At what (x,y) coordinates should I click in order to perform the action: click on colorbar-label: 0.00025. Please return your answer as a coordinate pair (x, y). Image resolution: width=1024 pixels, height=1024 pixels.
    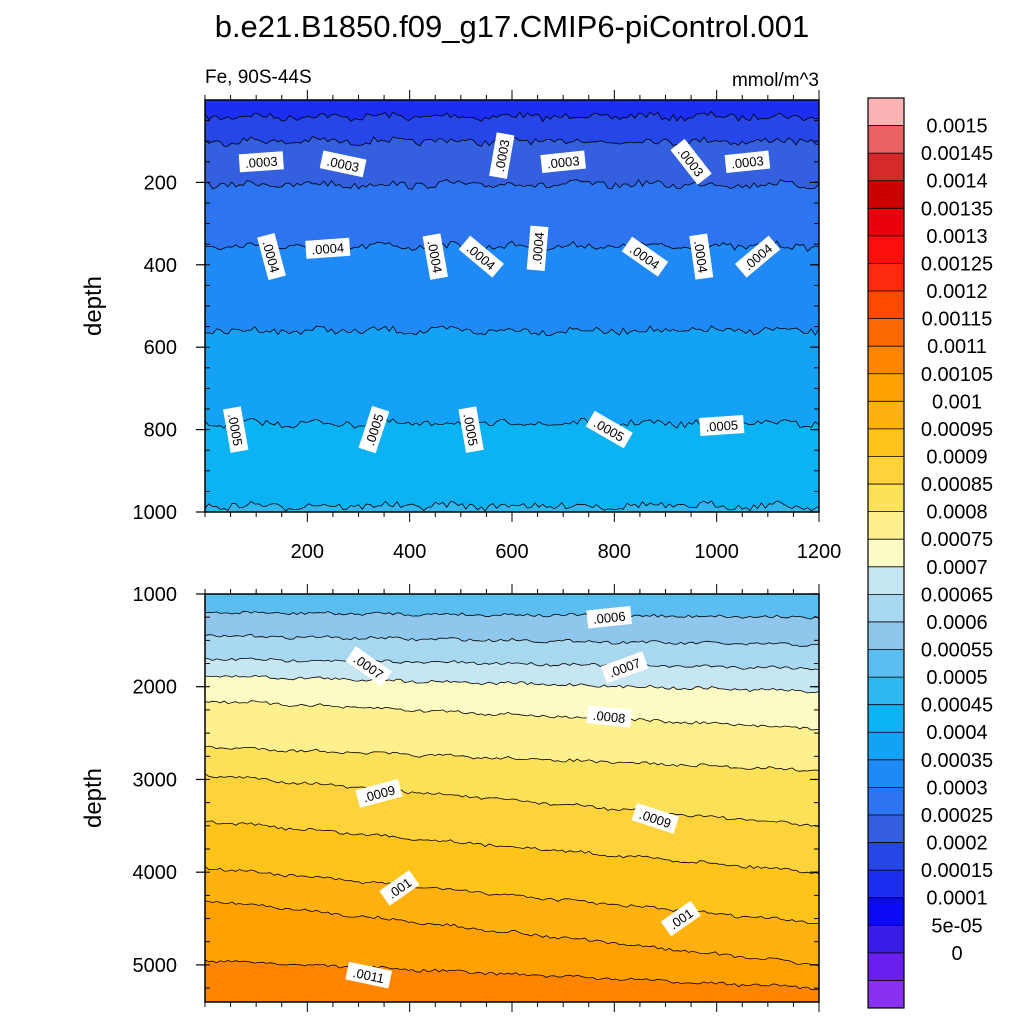
    Looking at the image, I should click on (957, 816).